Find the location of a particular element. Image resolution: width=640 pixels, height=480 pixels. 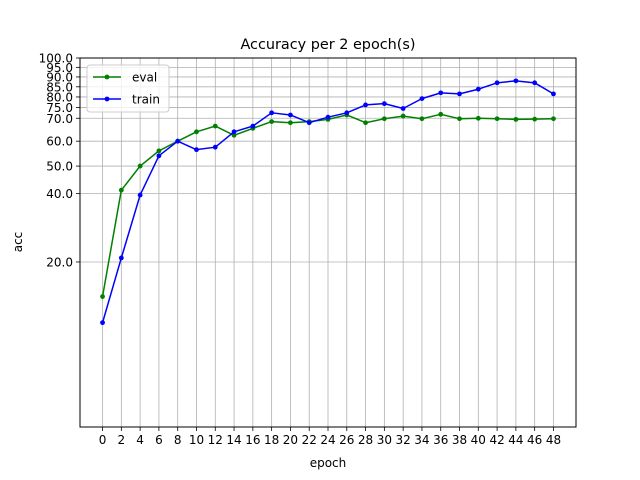

x-tick-label: 4 is located at coordinates (140, 440).